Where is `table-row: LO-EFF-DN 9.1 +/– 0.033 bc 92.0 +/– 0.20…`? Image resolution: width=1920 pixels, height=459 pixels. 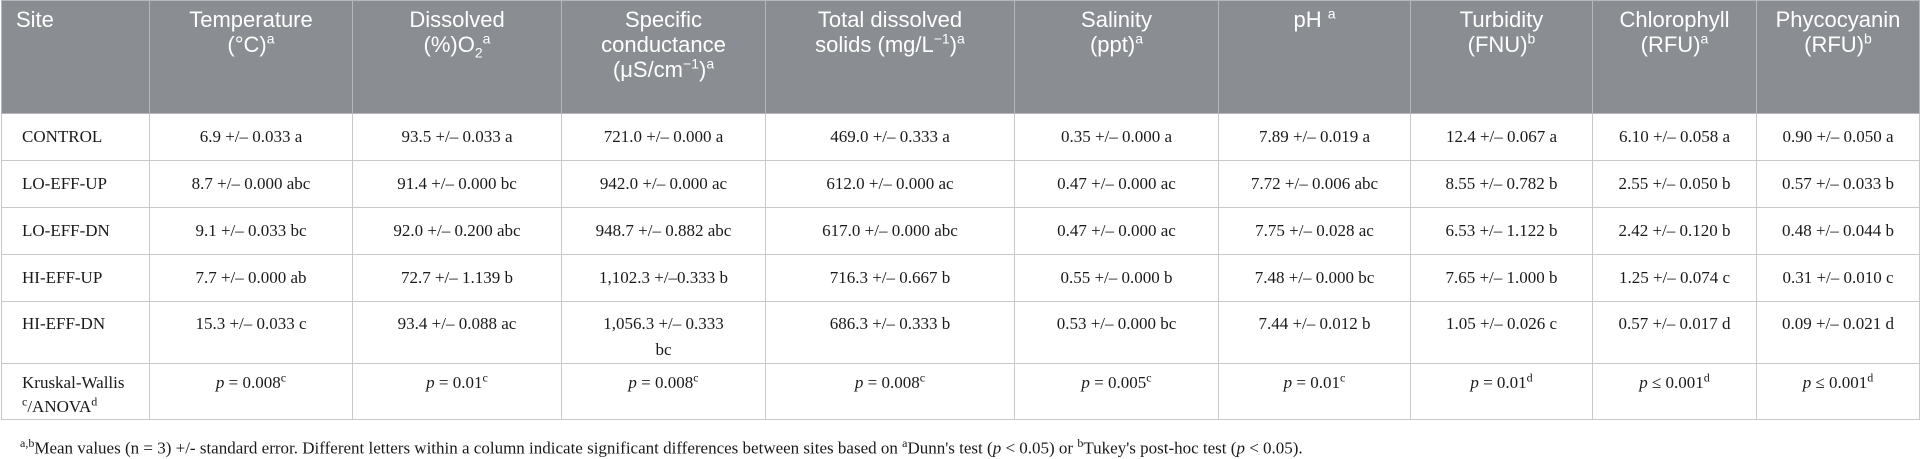
table-row: LO-EFF-DN 9.1 +/– 0.033 bc 92.0 +/– 0.20… is located at coordinates (960, 231).